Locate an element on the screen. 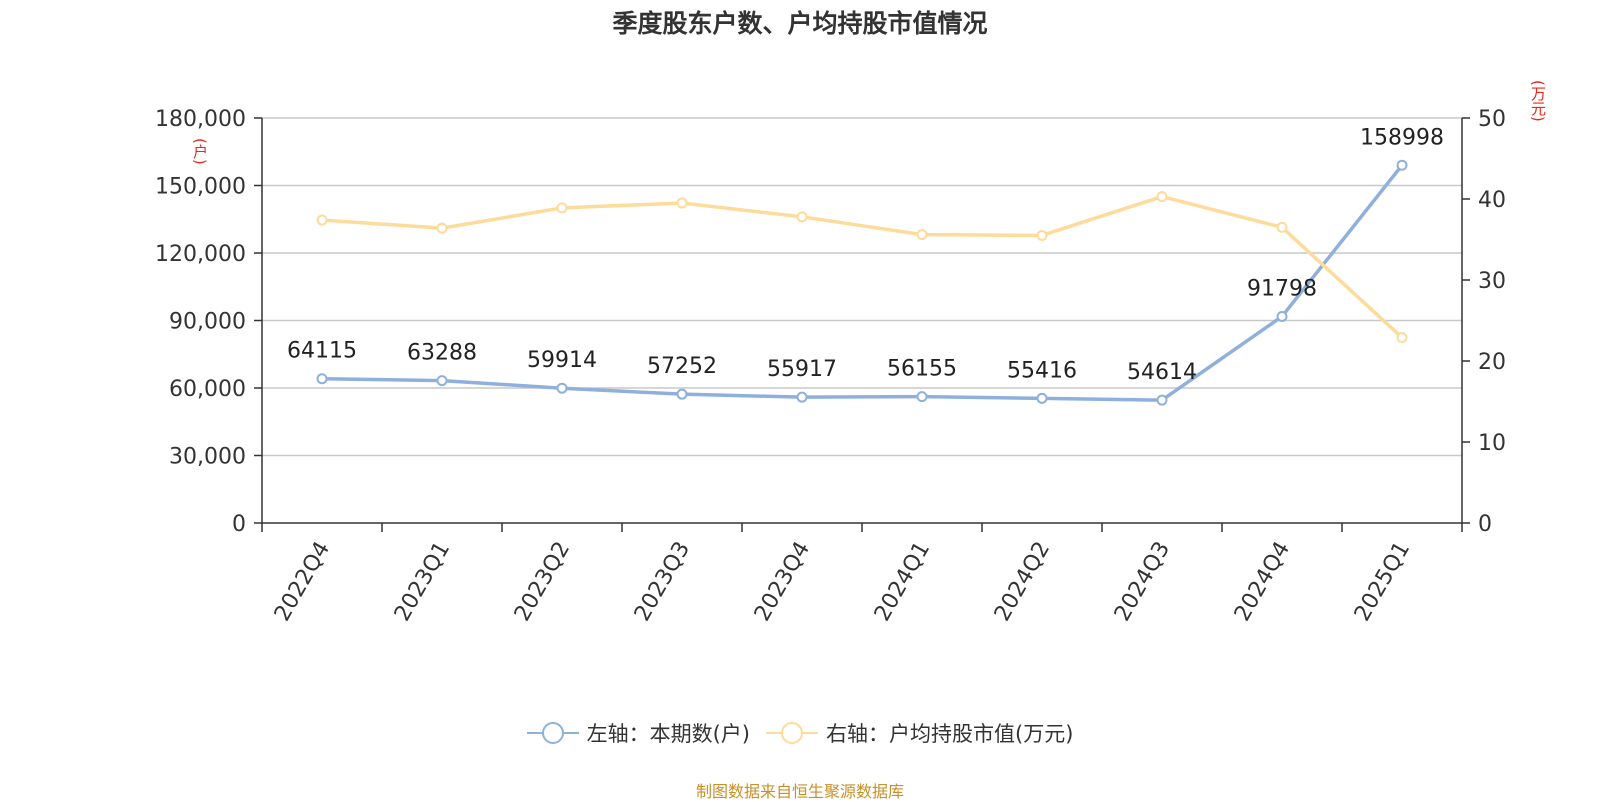 This screenshot has height=802, width=1600. legend-line-circle-icon-market-value is located at coordinates (792, 733).